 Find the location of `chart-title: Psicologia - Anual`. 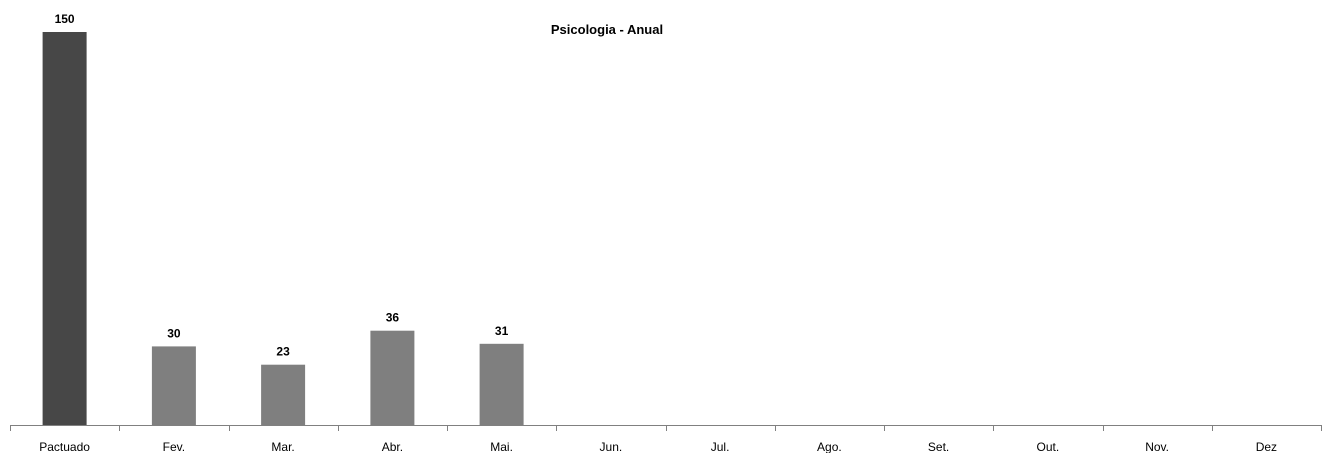

chart-title: Psicologia - Anual is located at coordinates (607, 29).